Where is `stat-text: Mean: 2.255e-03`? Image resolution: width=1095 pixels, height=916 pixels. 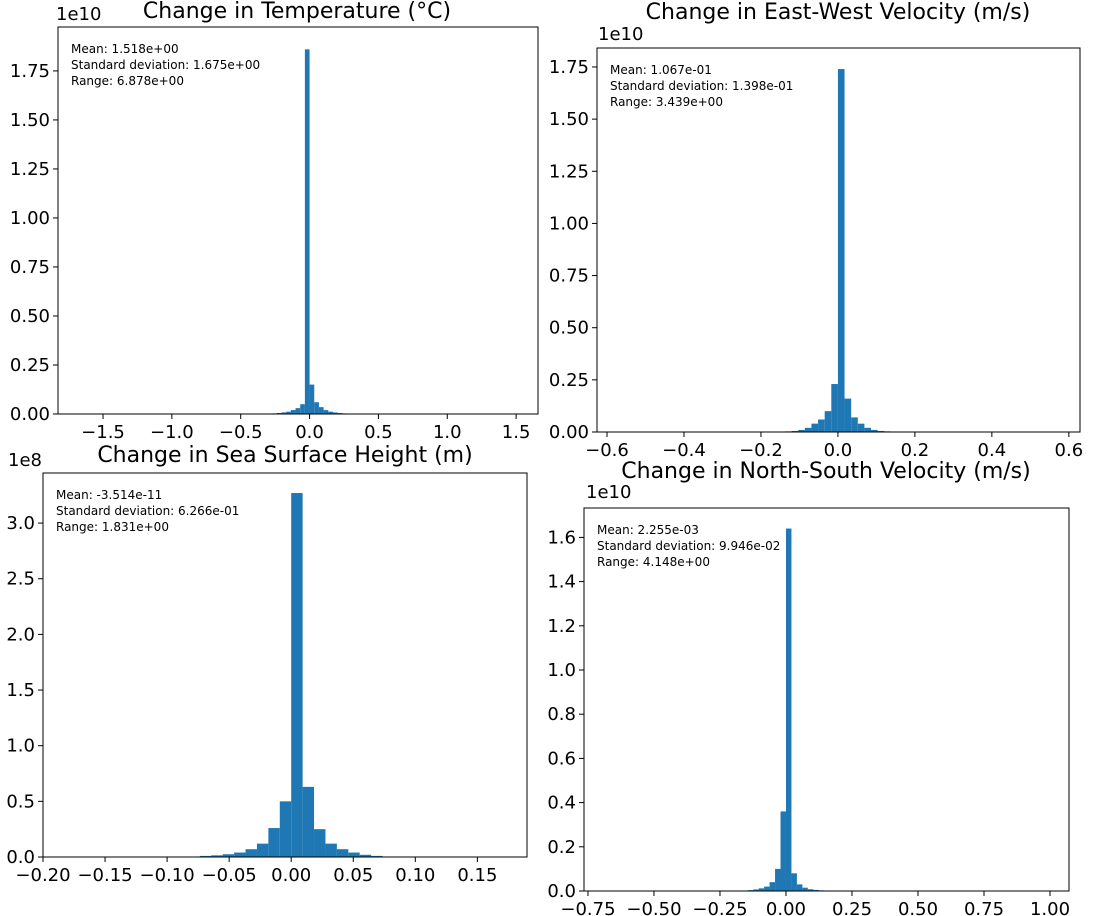 stat-text: Mean: 2.255e-03 is located at coordinates (648, 530).